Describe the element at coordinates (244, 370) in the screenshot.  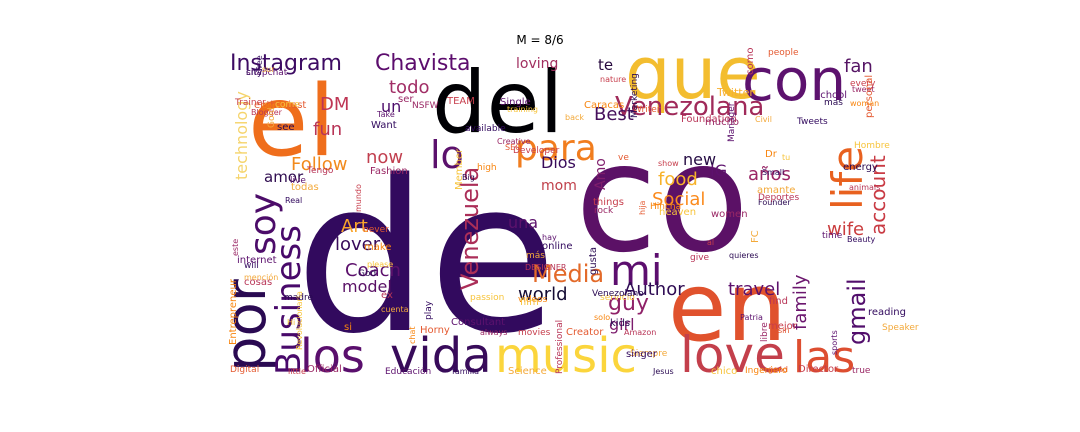
I see `word-digital: Digital` at that location.